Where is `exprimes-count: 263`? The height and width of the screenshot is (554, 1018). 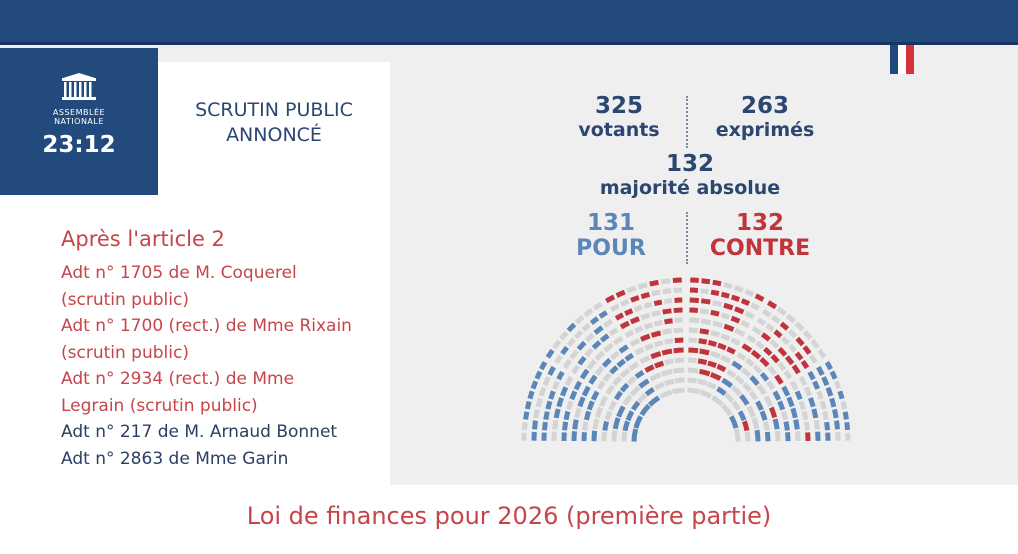
exprimes-count: 263 is located at coordinates (764, 106).